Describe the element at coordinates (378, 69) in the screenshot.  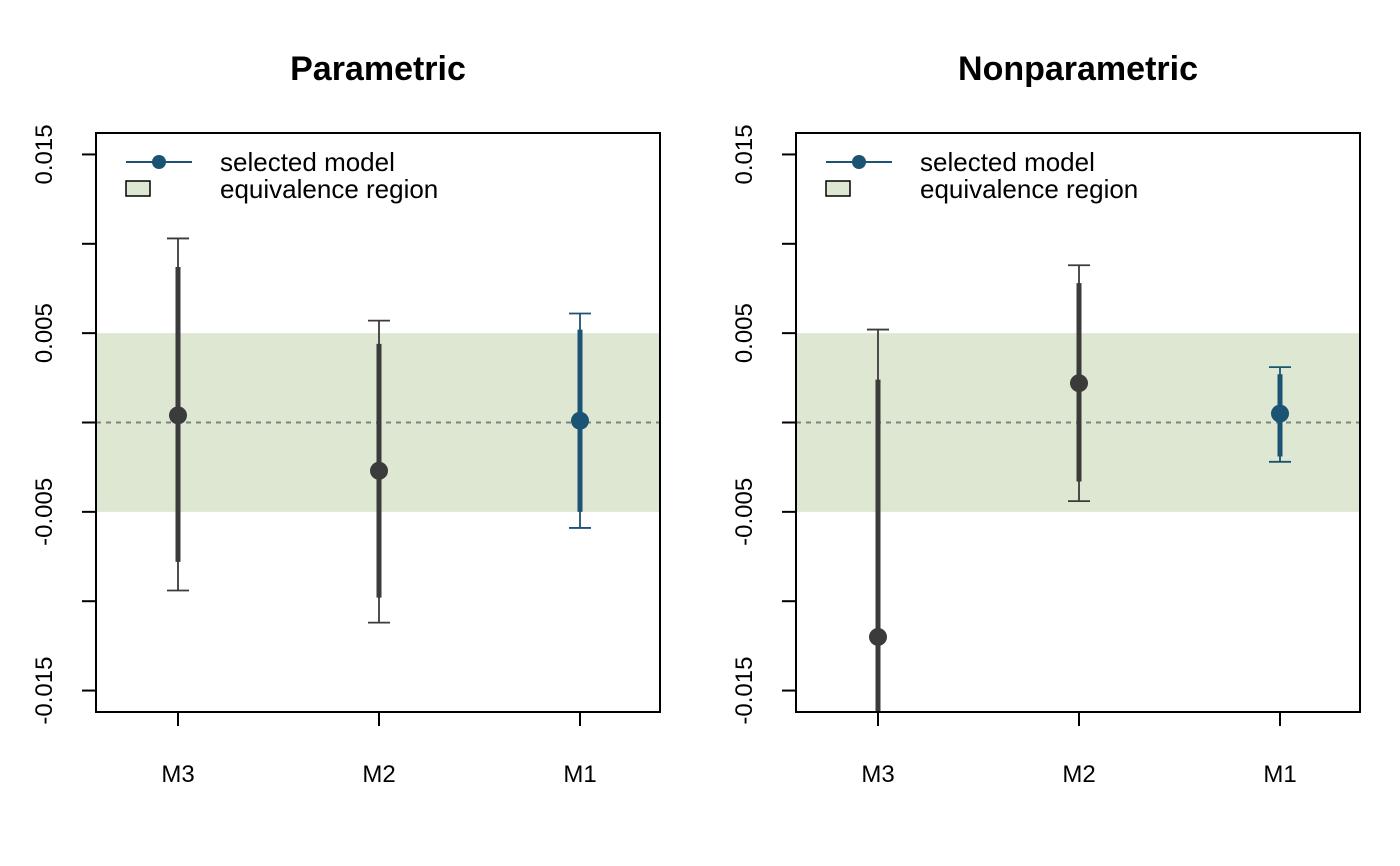
I see `chart-title: Parametric` at that location.